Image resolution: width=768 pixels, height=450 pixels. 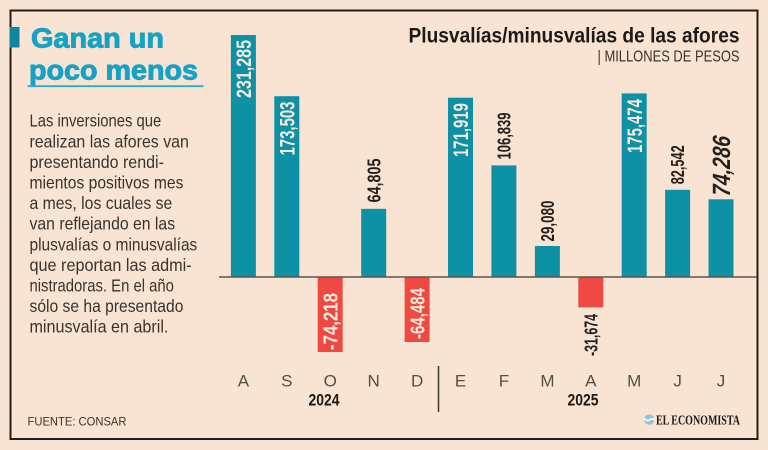 I want to click on svg-text: 64,805, so click(x=374, y=181).